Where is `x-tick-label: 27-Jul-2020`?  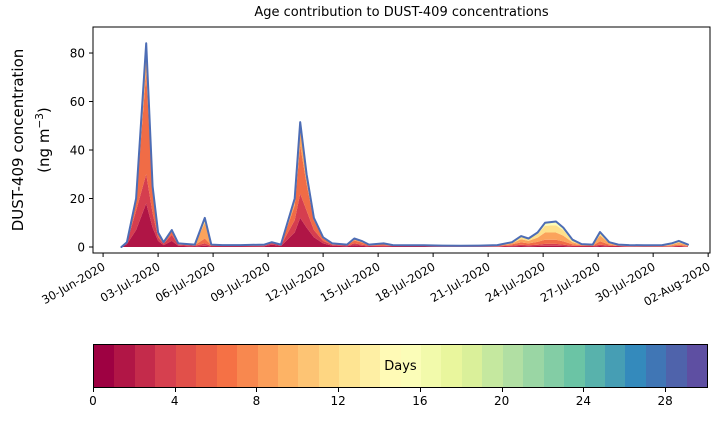 x-tick-label: 27-Jul-2020 is located at coordinates (570, 281).